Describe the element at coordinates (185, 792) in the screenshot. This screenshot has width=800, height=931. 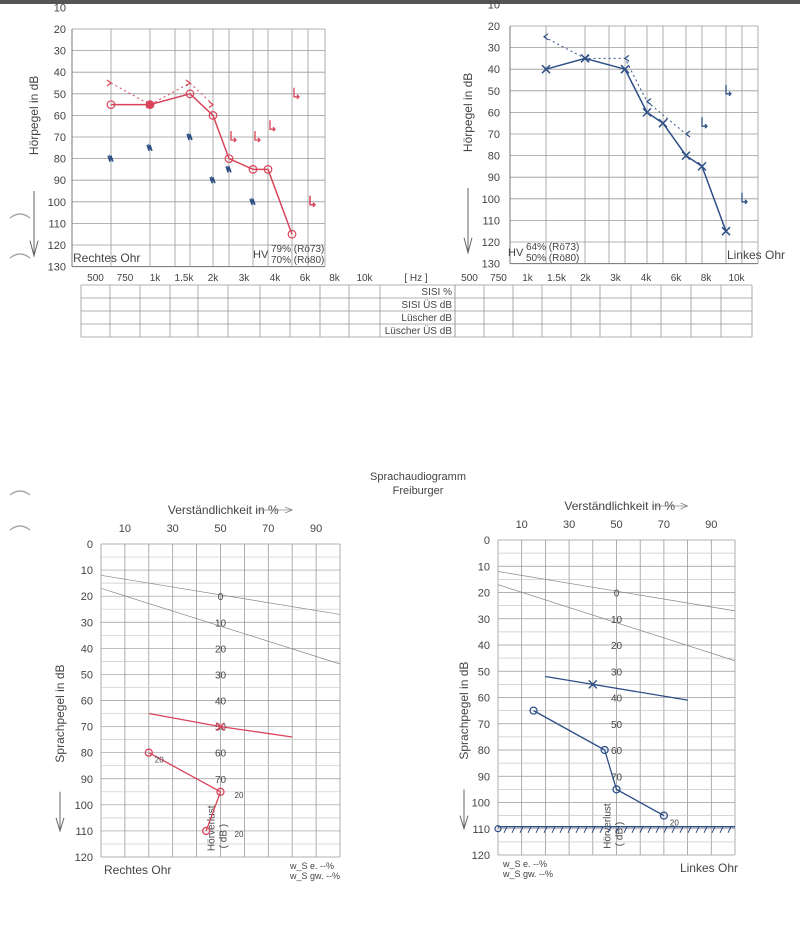
I see `words-curve` at that location.